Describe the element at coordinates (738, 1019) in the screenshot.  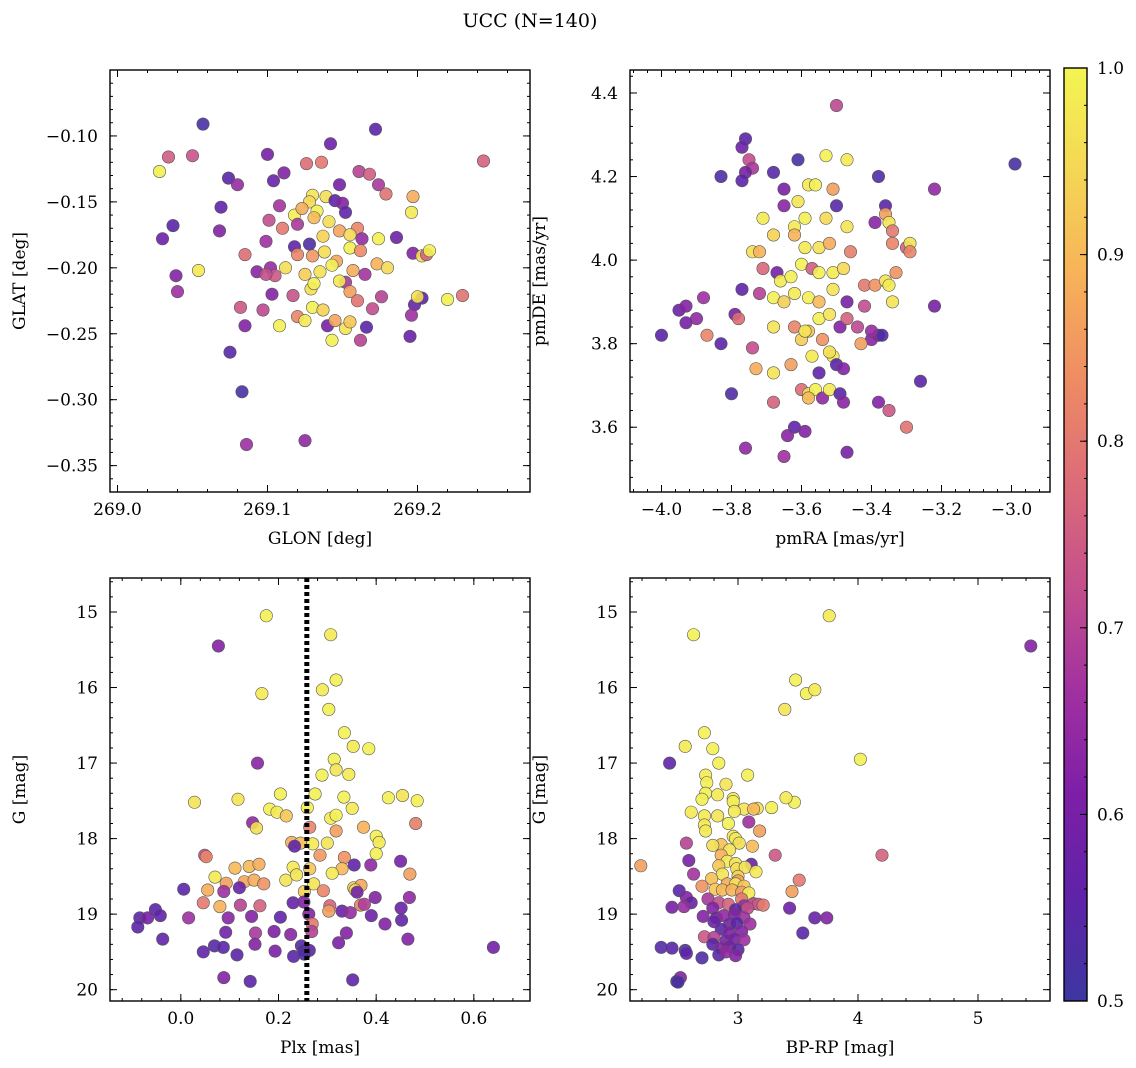
I see `x-tick-label: 3` at that location.